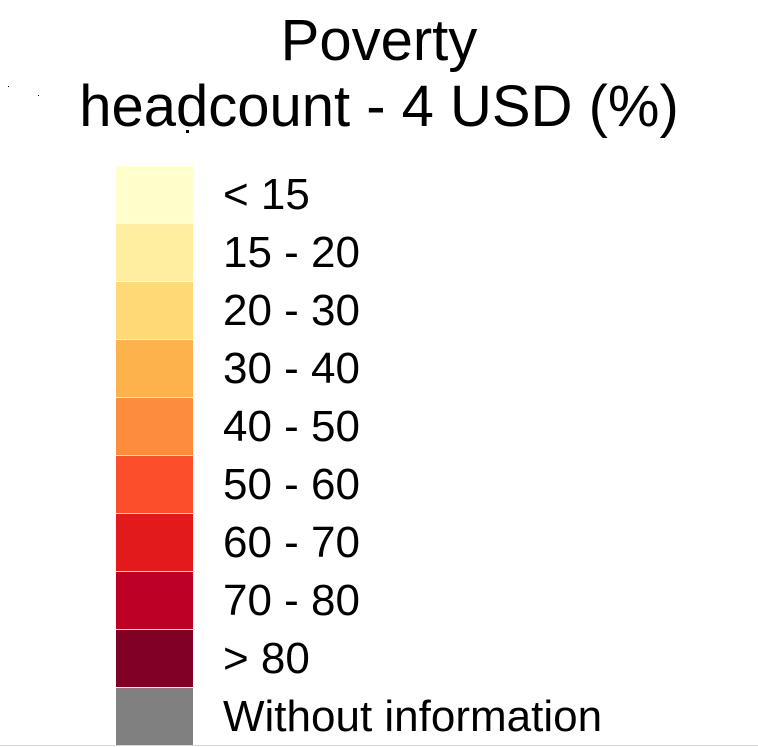  I want to click on legend-label: > 80, so click(266, 658).